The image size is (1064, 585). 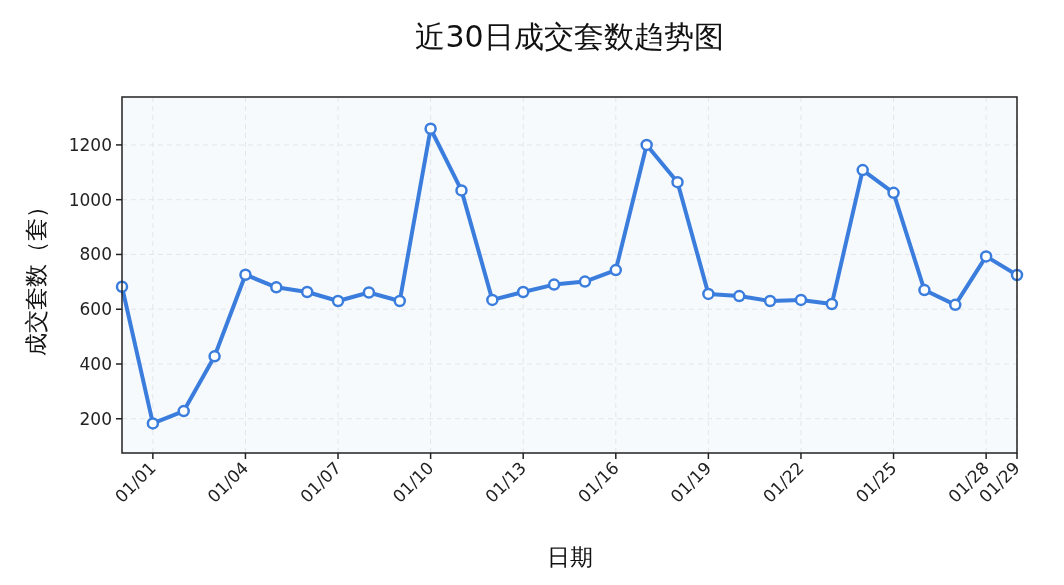 I want to click on x-axis-title: 日期, so click(x=569, y=557).